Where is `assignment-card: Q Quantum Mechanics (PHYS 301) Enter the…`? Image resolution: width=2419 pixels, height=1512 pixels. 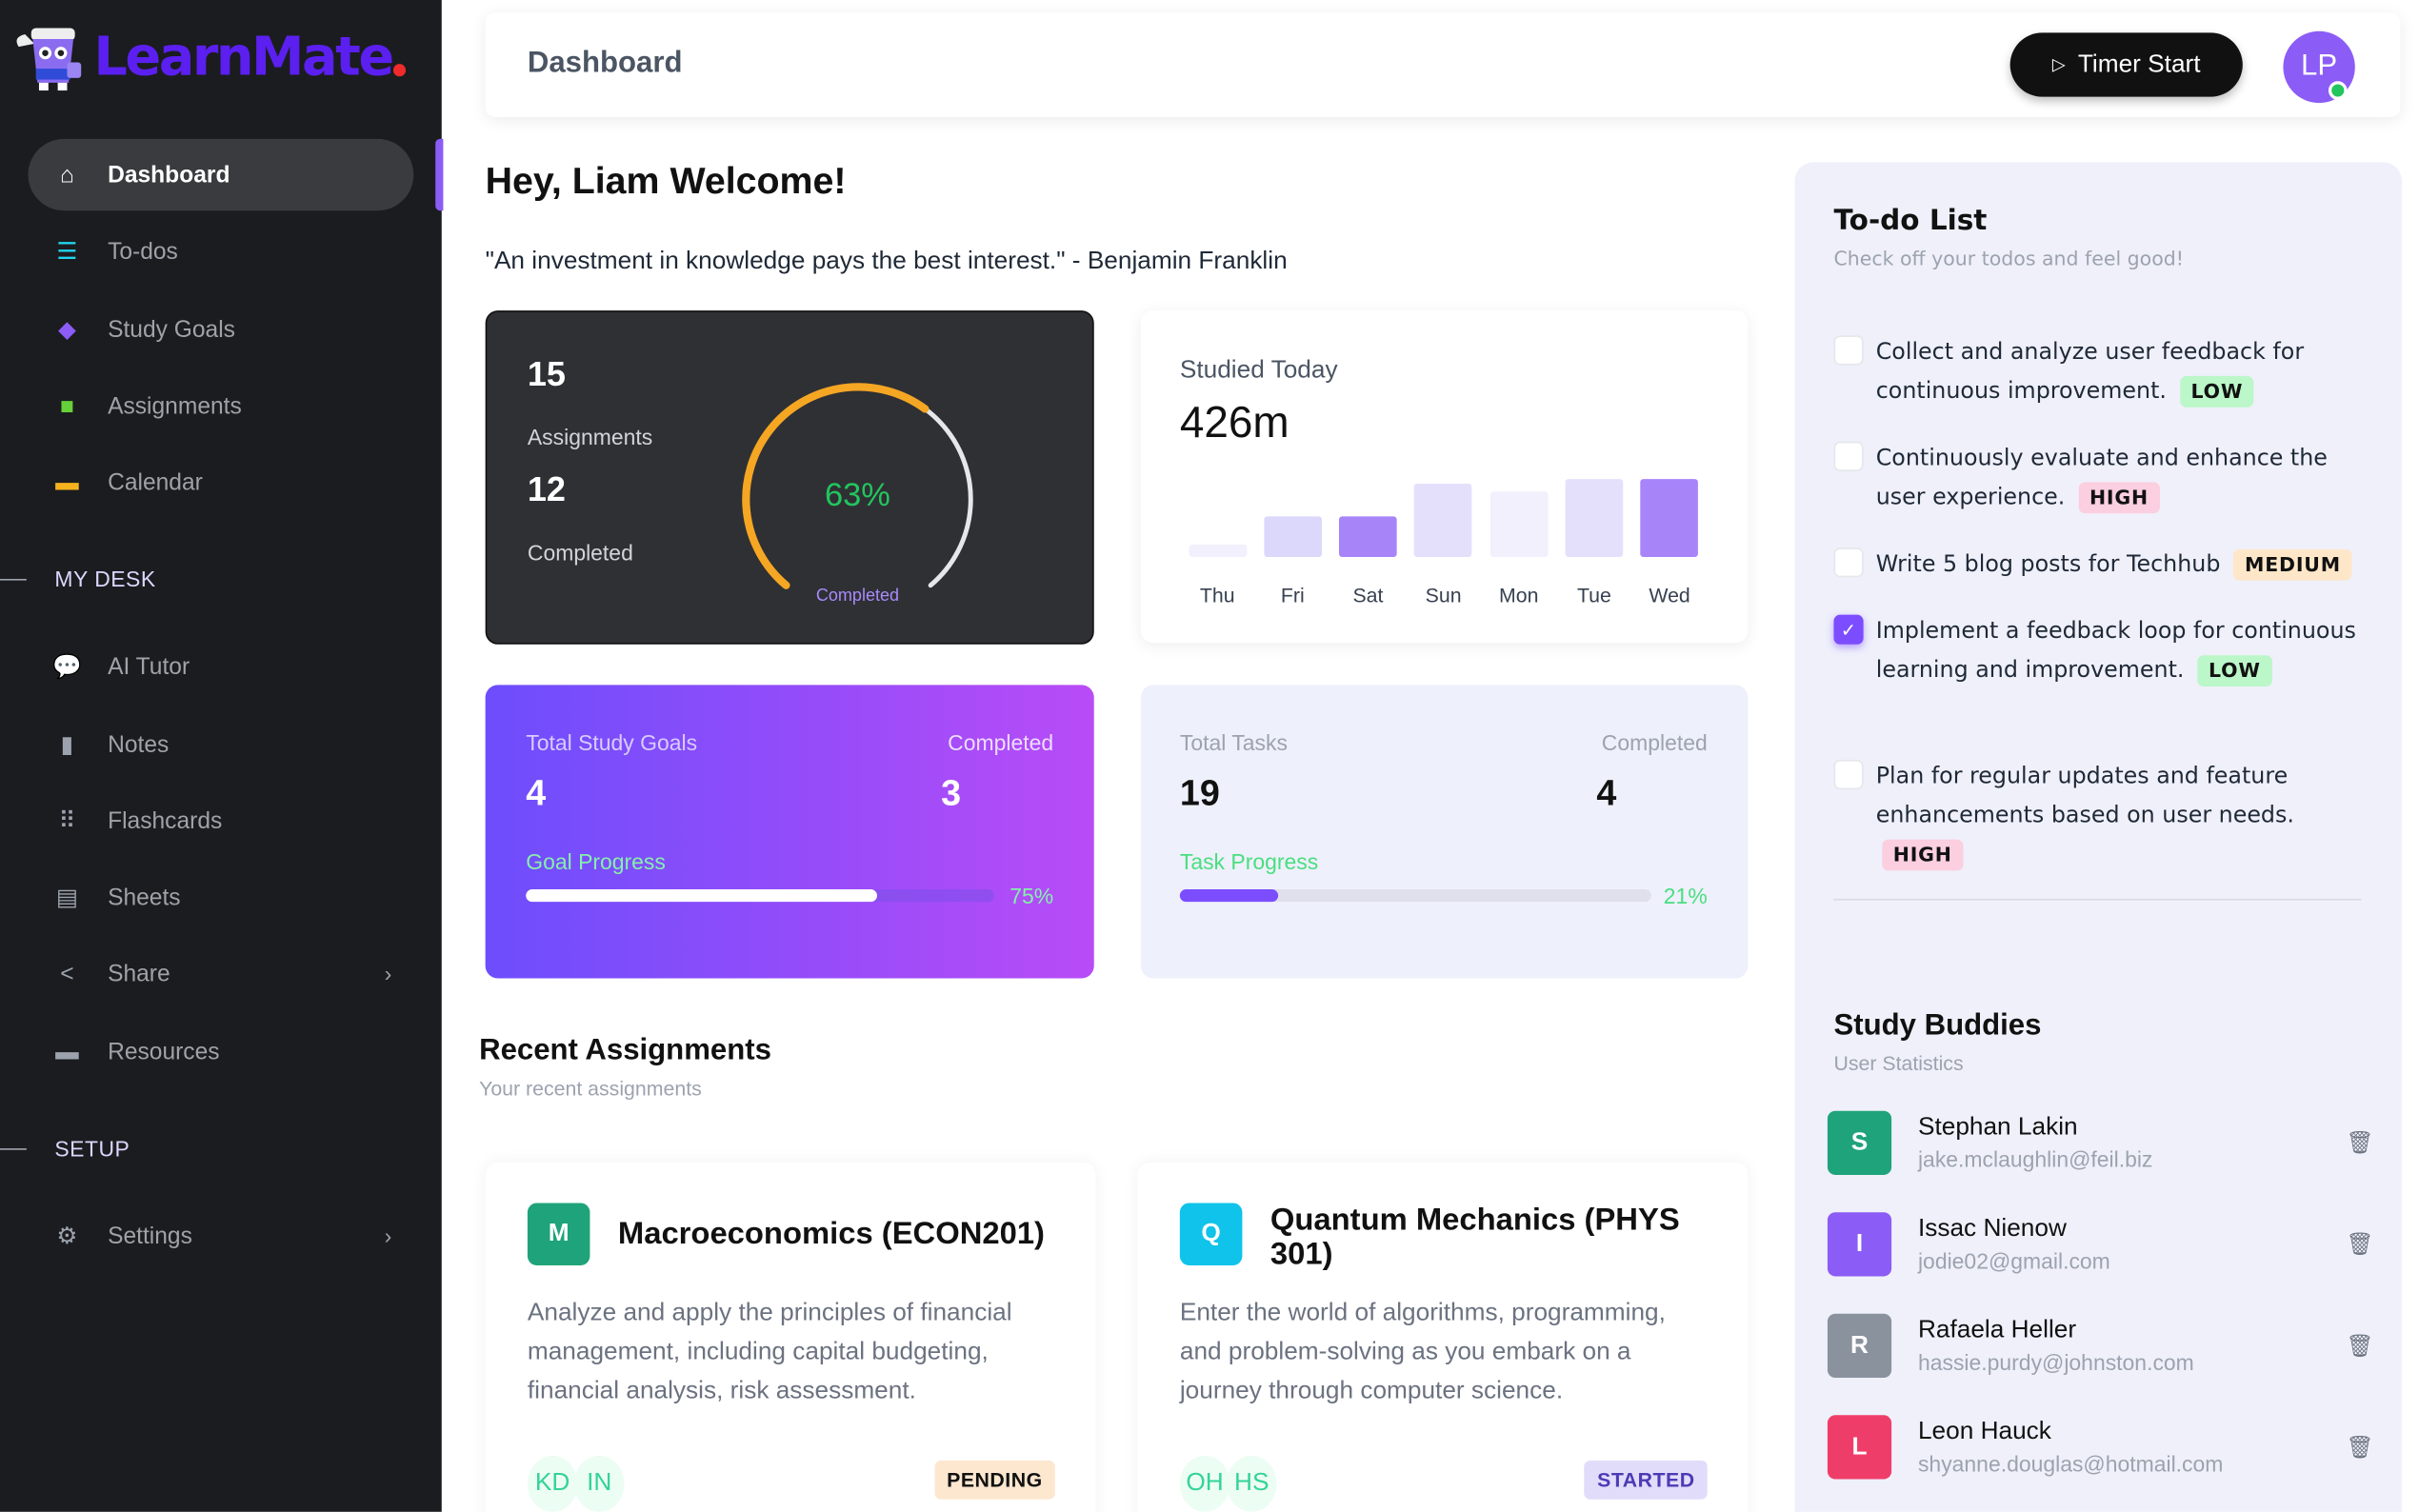
assignment-card: Q Quantum Mechanics (PHYS 301) Enter the… is located at coordinates (1443, 1337).